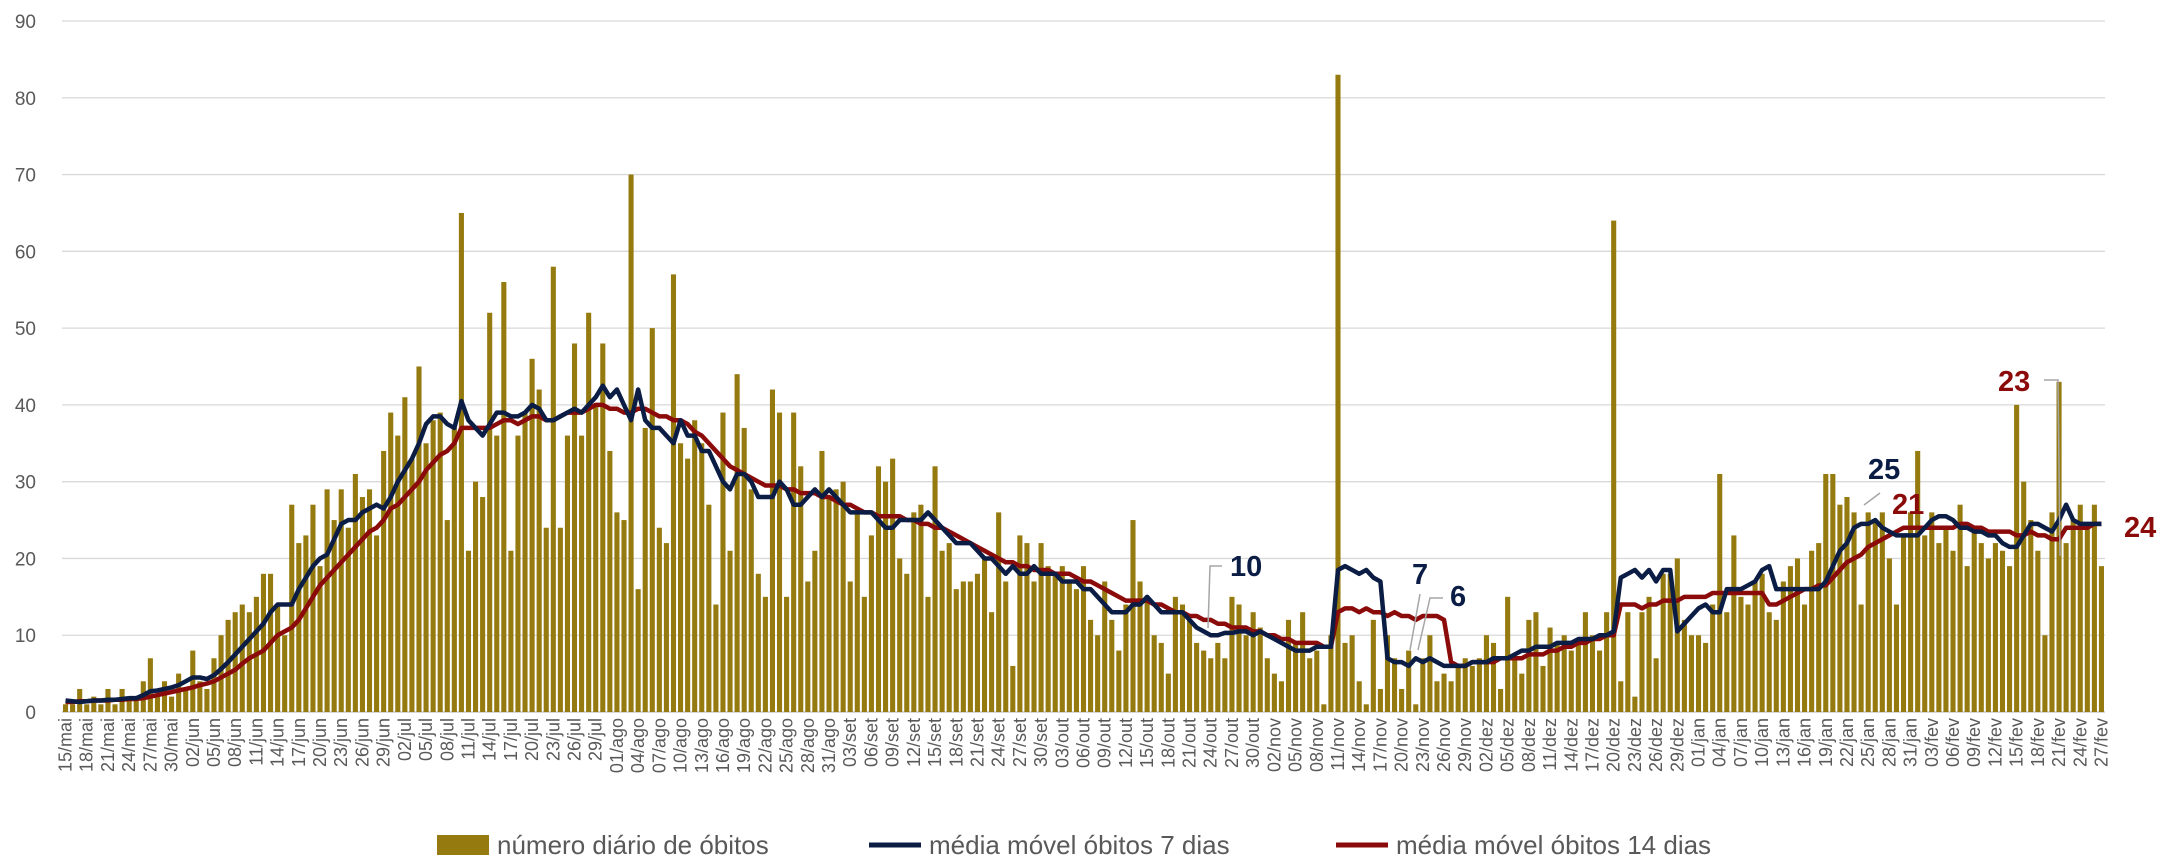 This screenshot has width=2165, height=866. What do you see at coordinates (87, 745) in the screenshot?
I see `x-tick-label: 18/mai` at bounding box center [87, 745].